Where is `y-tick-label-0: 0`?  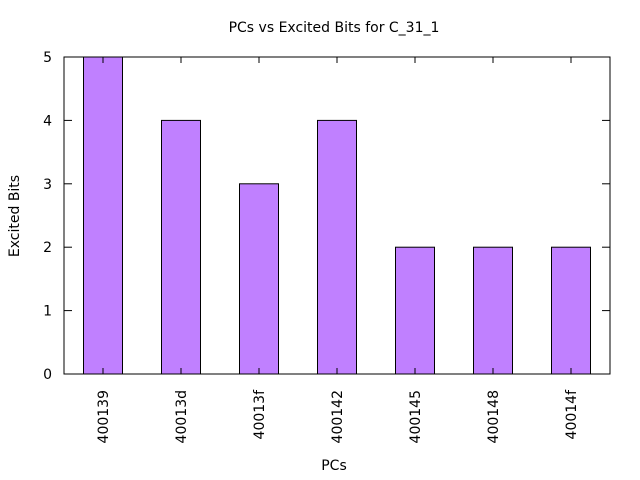
y-tick-label-0: 0 is located at coordinates (47, 375).